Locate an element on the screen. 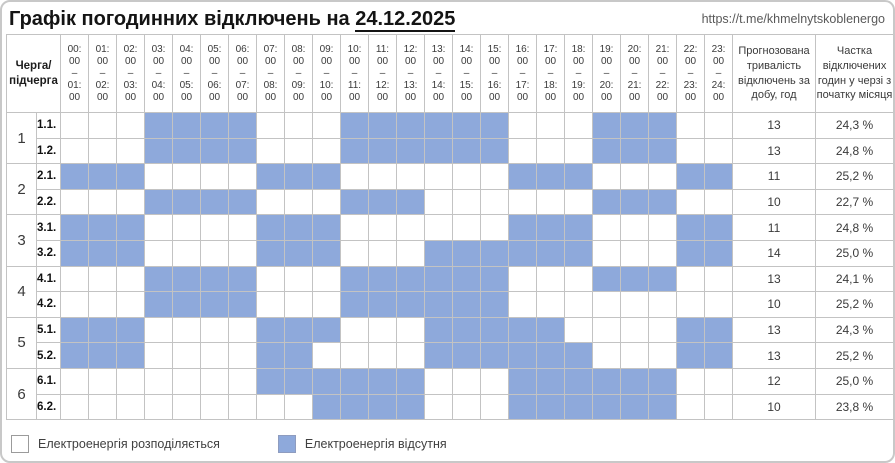 This screenshot has height=463, width=895. subqueue-label: 3.2. is located at coordinates (48, 253).